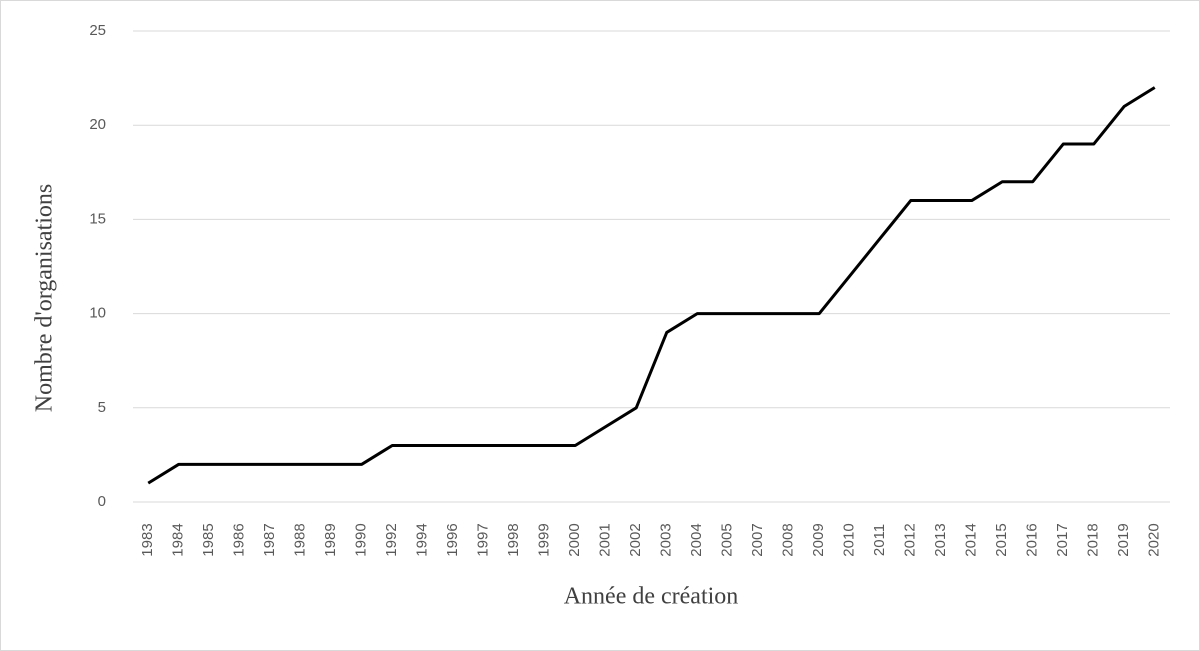 This screenshot has width=1200, height=651. I want to click on x-tick-label: 1983, so click(147, 539).